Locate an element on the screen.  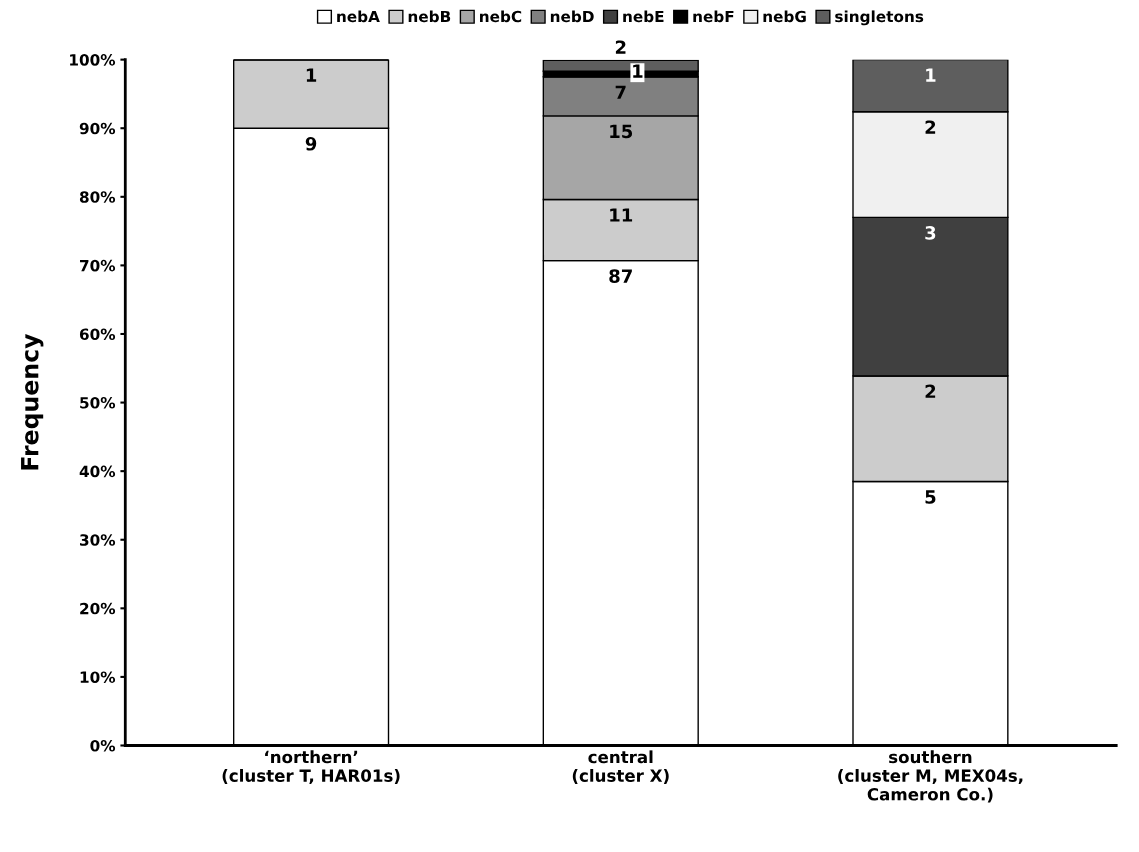
annotation: 87 is located at coordinates (620, 276).